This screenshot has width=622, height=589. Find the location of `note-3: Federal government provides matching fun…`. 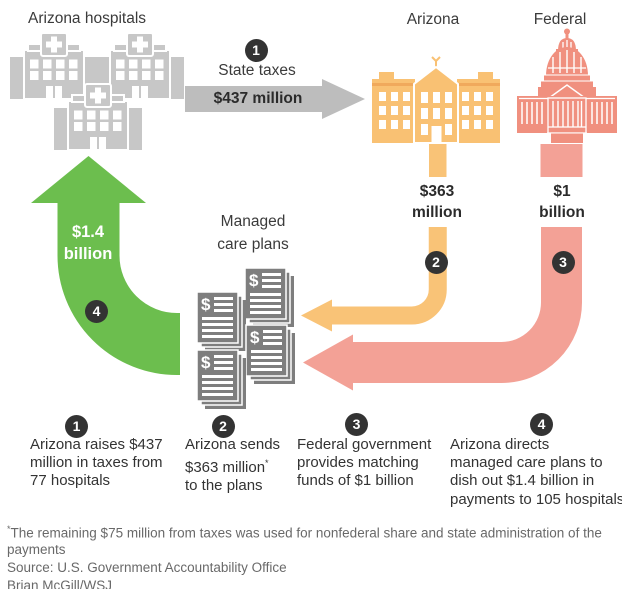

note-3: Federal government provides matching fun… is located at coordinates (364, 463).